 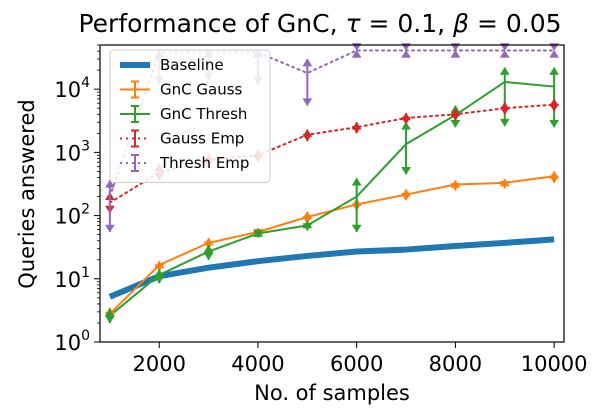 I want to click on y-axis: 10⁰ 10¹ 10² 10³ 10⁴, so click(x=77, y=199).